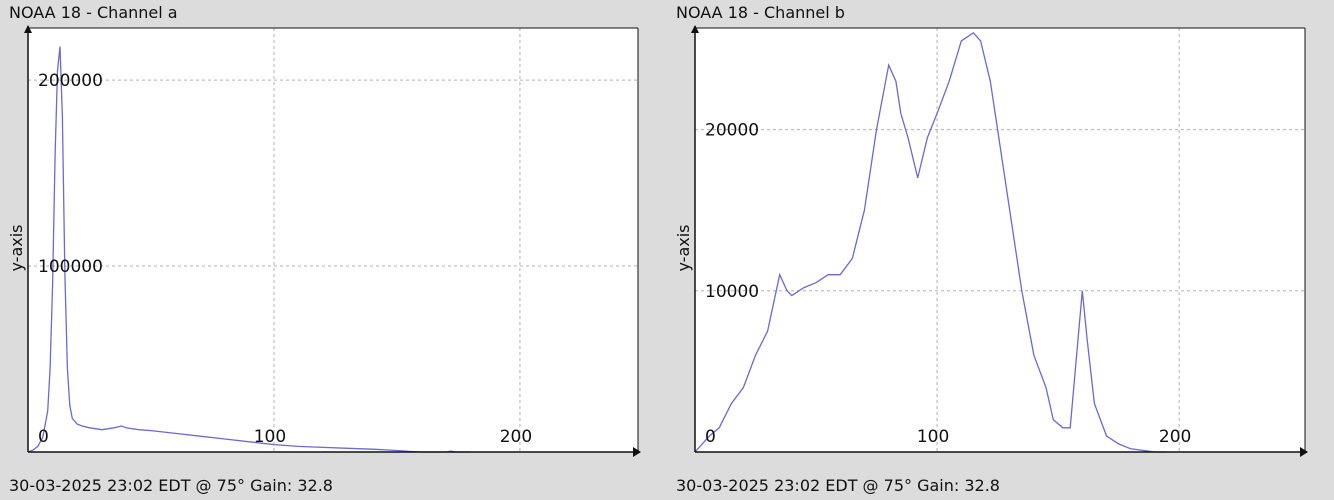 Image resolution: width=1334 pixels, height=500 pixels. Describe the element at coordinates (760, 12) in the screenshot. I see `chart-title: NOAA 18 - Channel b` at that location.